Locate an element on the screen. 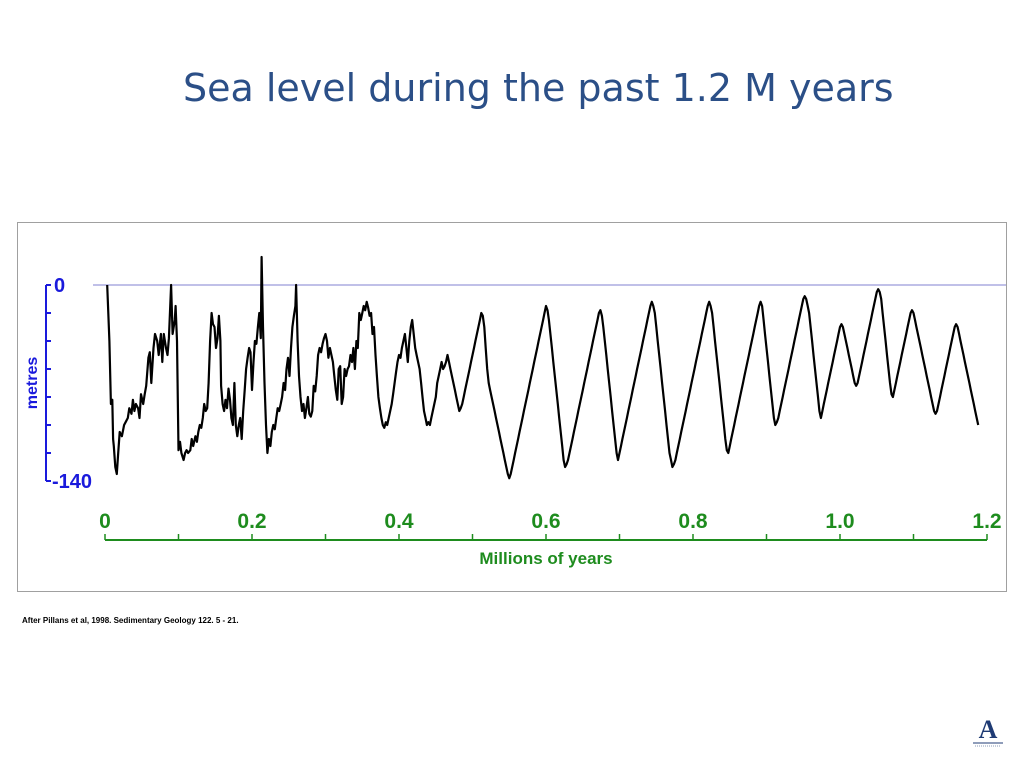  y-tick-label: -140 is located at coordinates (72, 482).